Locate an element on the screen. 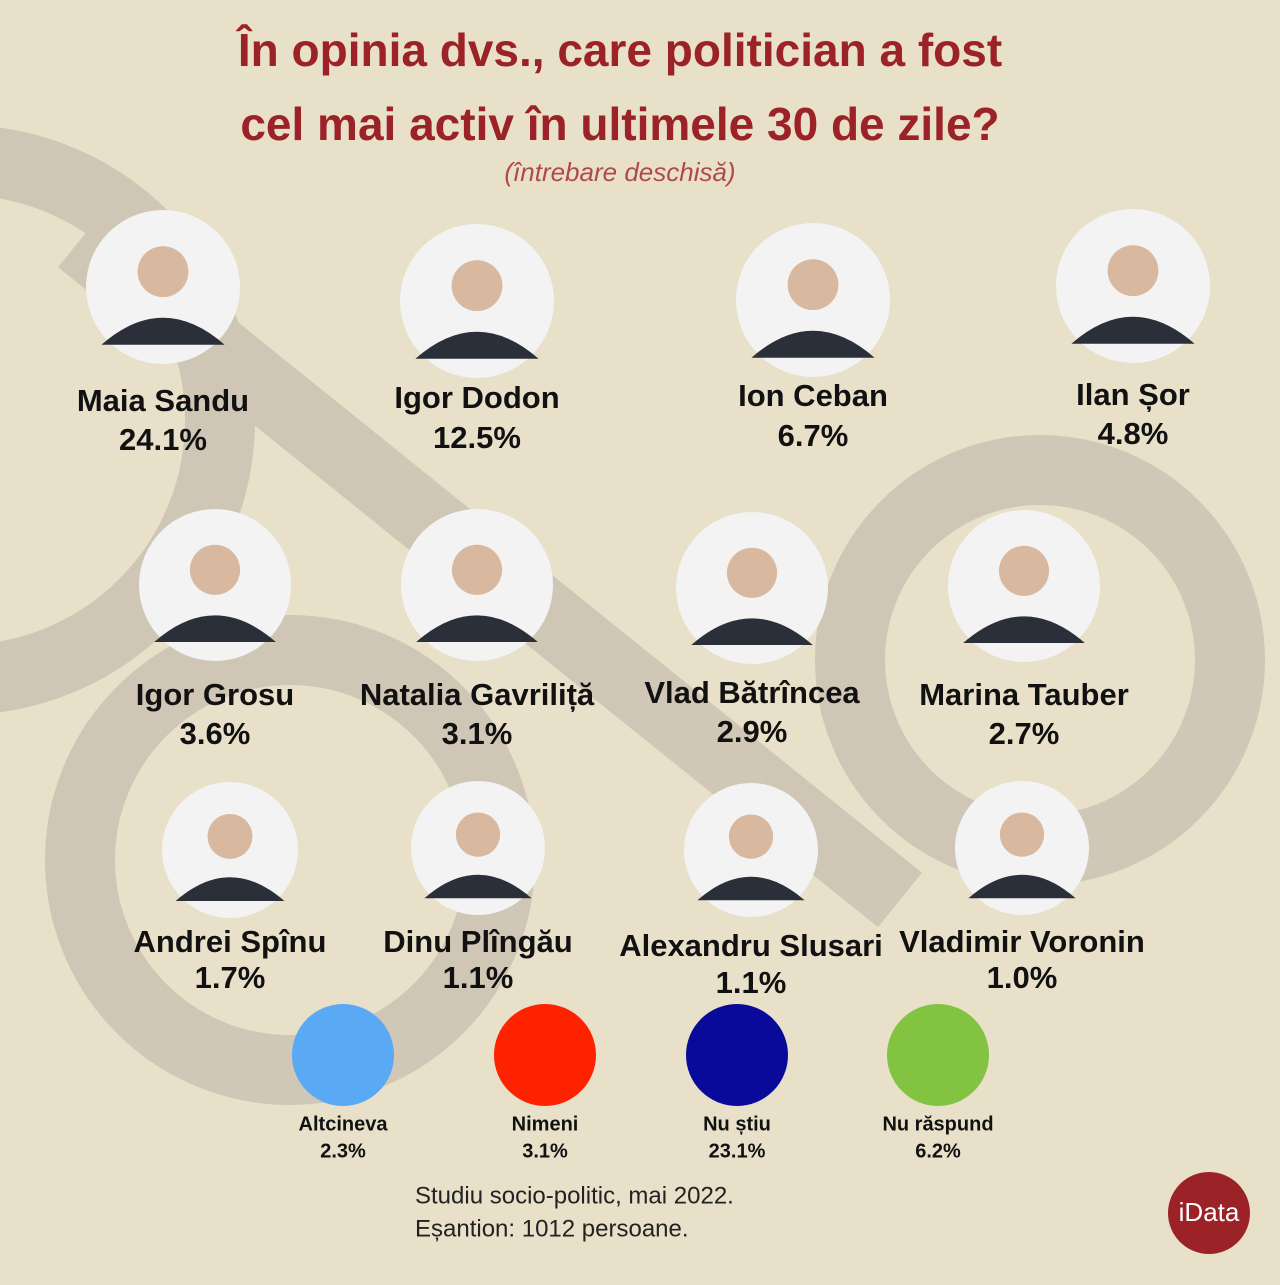 This screenshot has width=1280, height=1285. politician-name: Ion Ceban is located at coordinates (813, 395).